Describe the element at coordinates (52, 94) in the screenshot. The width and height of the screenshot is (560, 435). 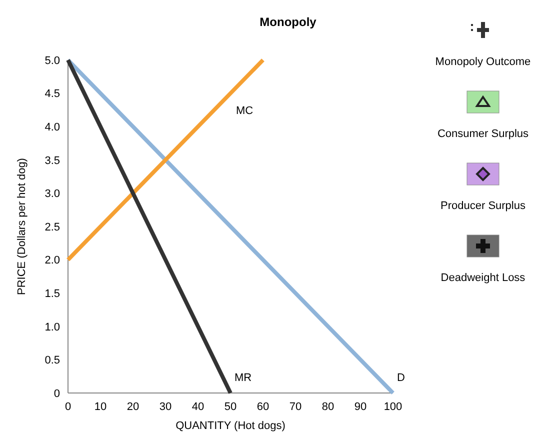
I see `y-tick-label: 4.5` at that location.